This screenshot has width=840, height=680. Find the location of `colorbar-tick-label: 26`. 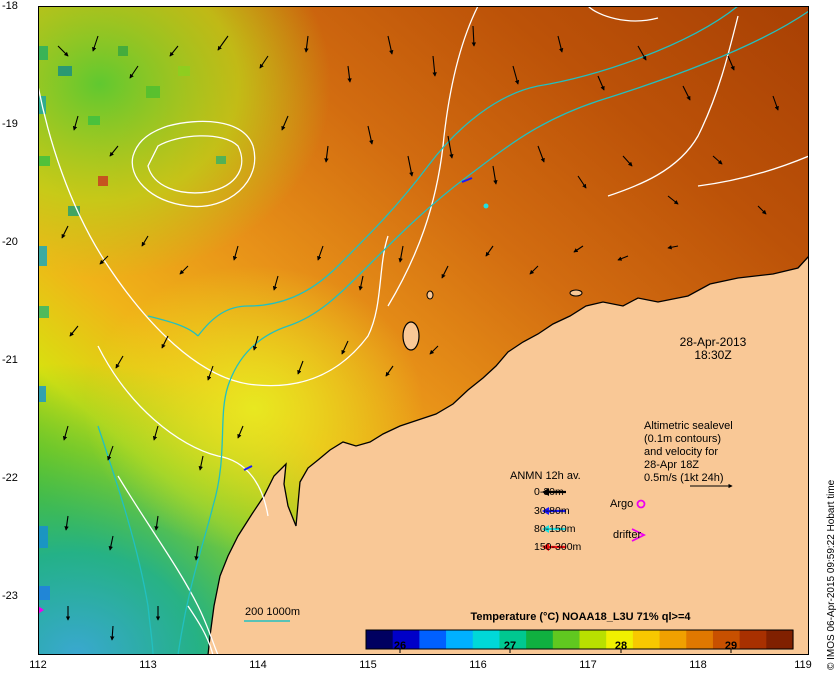

colorbar-tick-label: 26 is located at coordinates (400, 646).